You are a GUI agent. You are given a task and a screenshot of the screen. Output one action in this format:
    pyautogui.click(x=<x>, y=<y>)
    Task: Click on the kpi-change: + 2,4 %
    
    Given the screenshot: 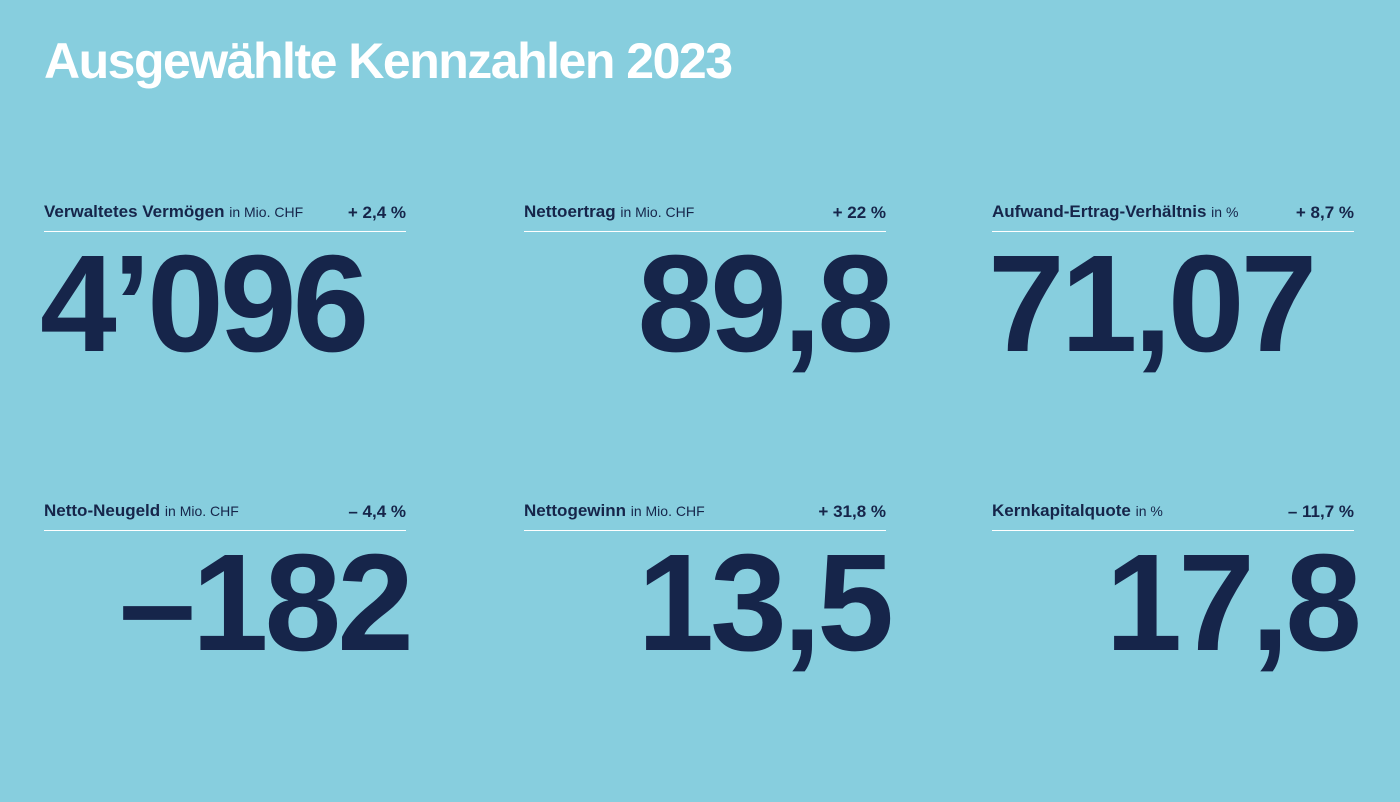 What is the action you would take?
    pyautogui.click(x=376, y=212)
    